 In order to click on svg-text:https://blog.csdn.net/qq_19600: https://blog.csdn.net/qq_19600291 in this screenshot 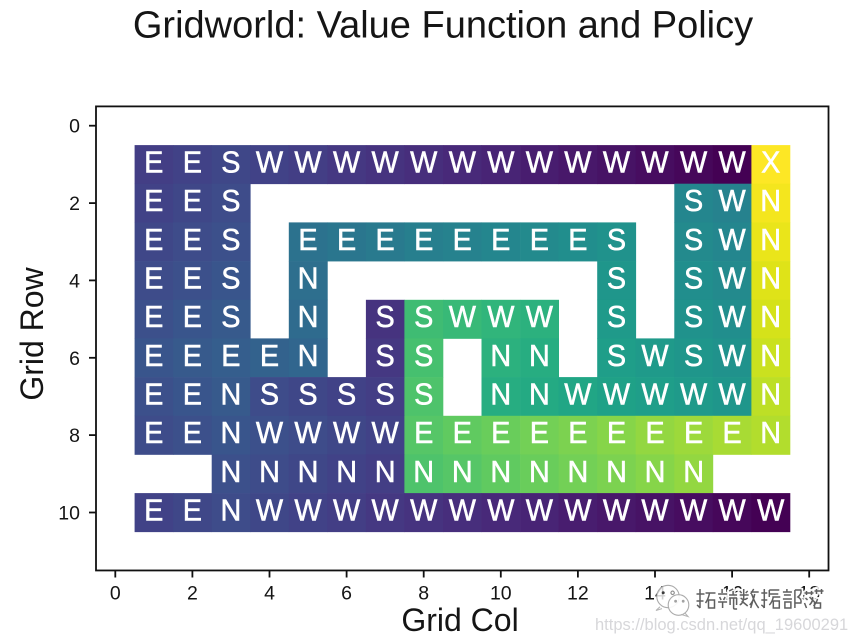, I will do `click(721, 625)`.